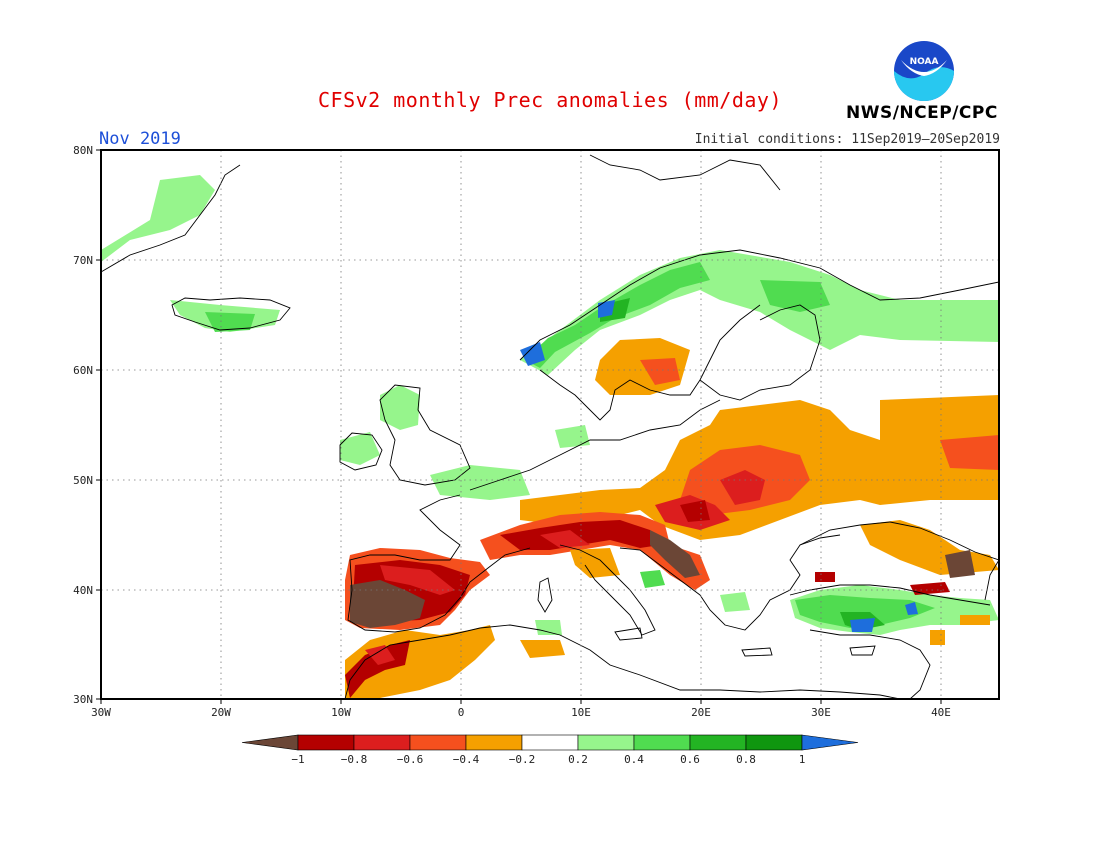 The height and width of the screenshot is (850, 1100). What do you see at coordinates (83, 260) in the screenshot?
I see `lat-label: 70N` at bounding box center [83, 260].